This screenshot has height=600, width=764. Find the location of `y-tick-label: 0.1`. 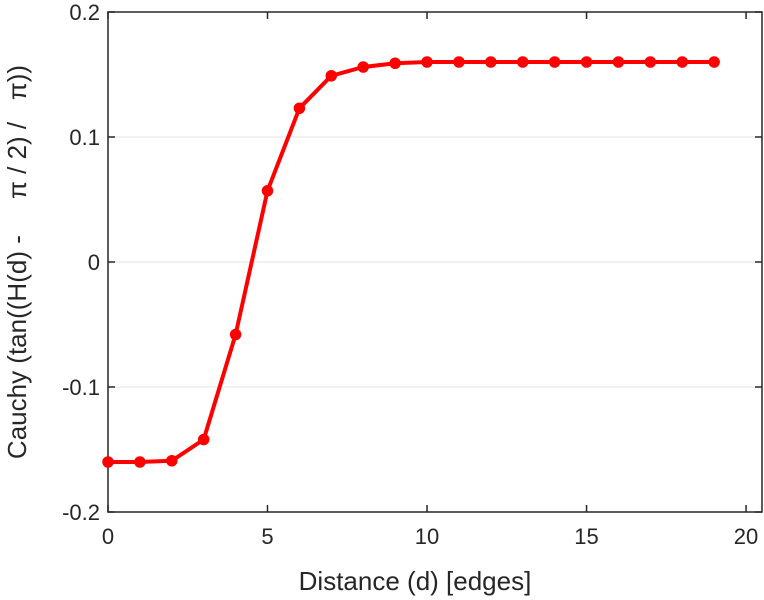

y-tick-label: 0.1 is located at coordinates (84, 137).